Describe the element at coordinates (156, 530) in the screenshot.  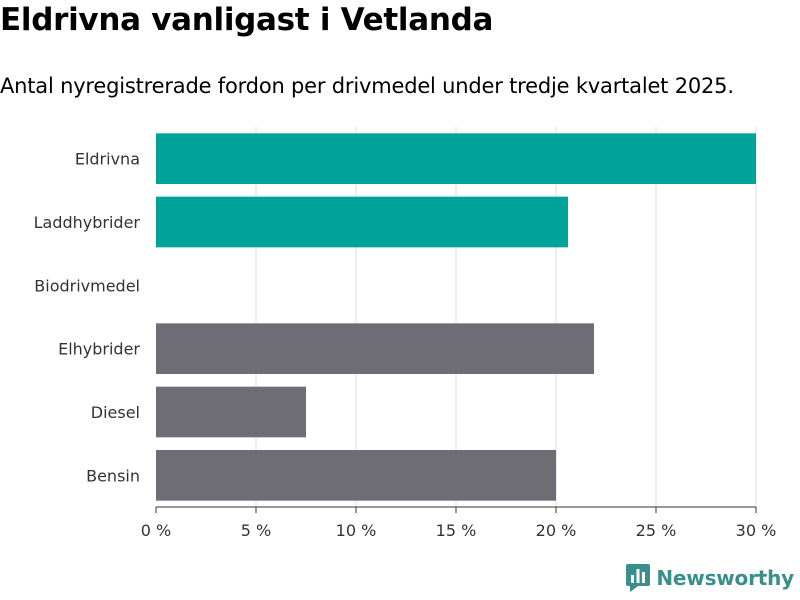
I see `x-tick-label: 0 %` at that location.